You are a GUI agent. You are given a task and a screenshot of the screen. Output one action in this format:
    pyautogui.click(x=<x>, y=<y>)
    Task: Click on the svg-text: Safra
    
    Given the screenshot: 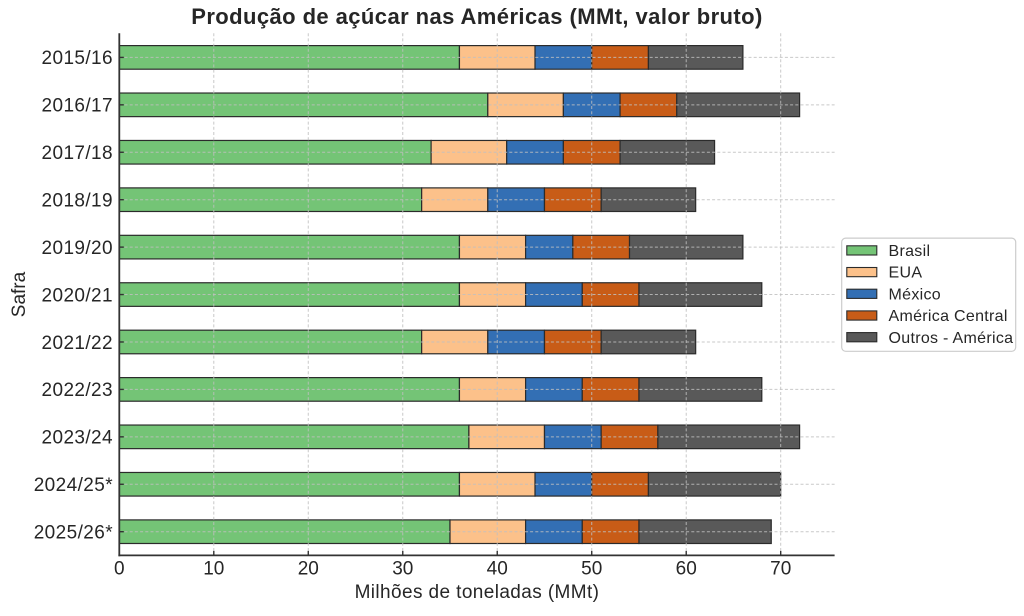 What is the action you would take?
    pyautogui.click(x=19, y=294)
    